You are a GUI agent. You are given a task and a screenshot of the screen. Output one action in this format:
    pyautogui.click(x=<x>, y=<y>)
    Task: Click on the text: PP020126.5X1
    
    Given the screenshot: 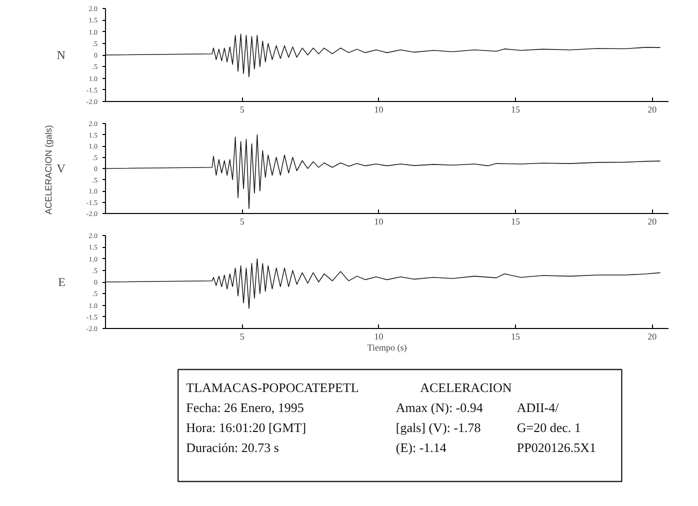 What is the action you would take?
    pyautogui.click(x=556, y=447)
    